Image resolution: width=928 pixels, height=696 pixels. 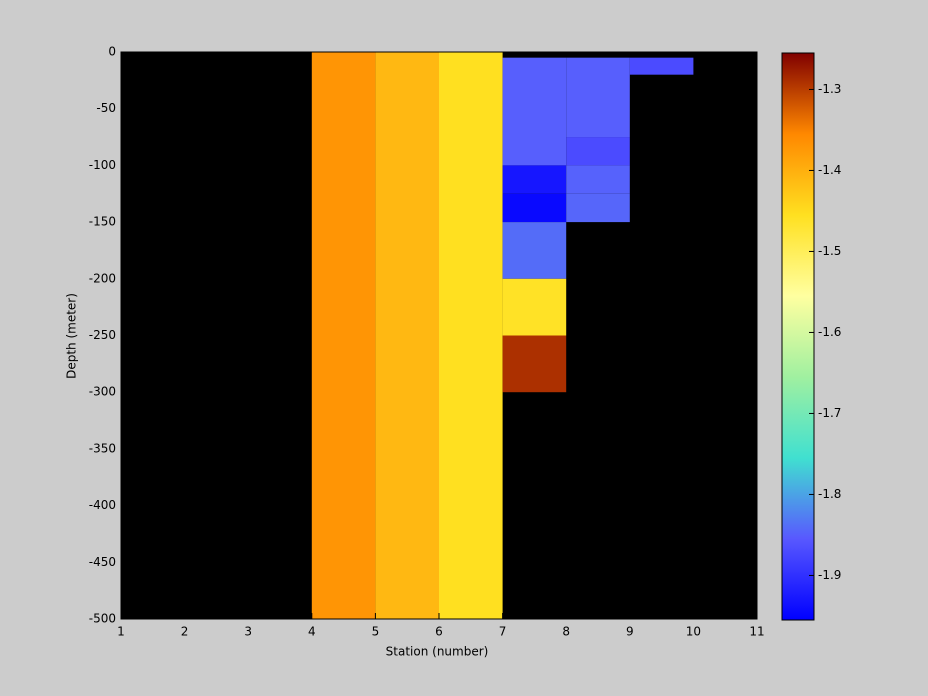 I want to click on colorbar-tick-label: -1.3, so click(x=829, y=89).